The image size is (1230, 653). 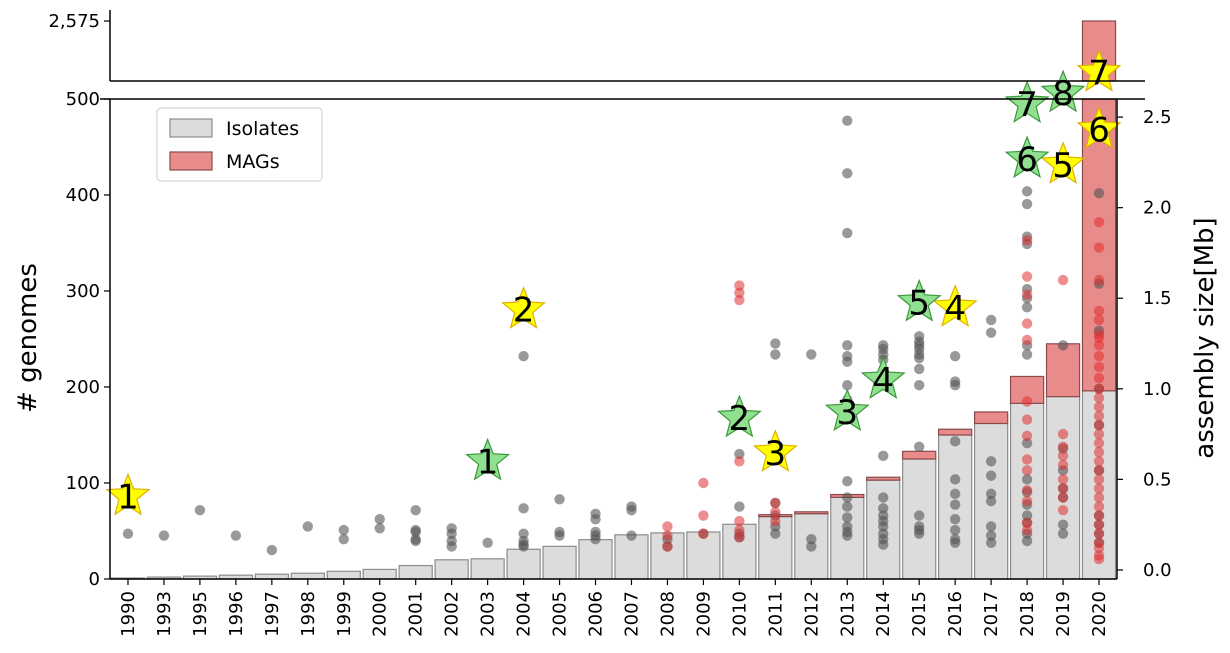 What do you see at coordinates (253, 162) in the screenshot?
I see `legend-label-mags: MAGs` at bounding box center [253, 162].